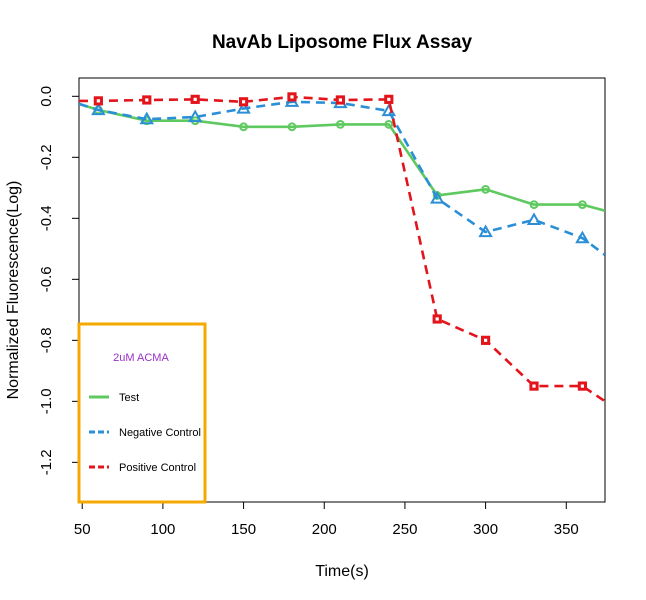 This screenshot has width=646, height=600. Describe the element at coordinates (46, 157) in the screenshot. I see `y-tick-label: -0.2` at that location.